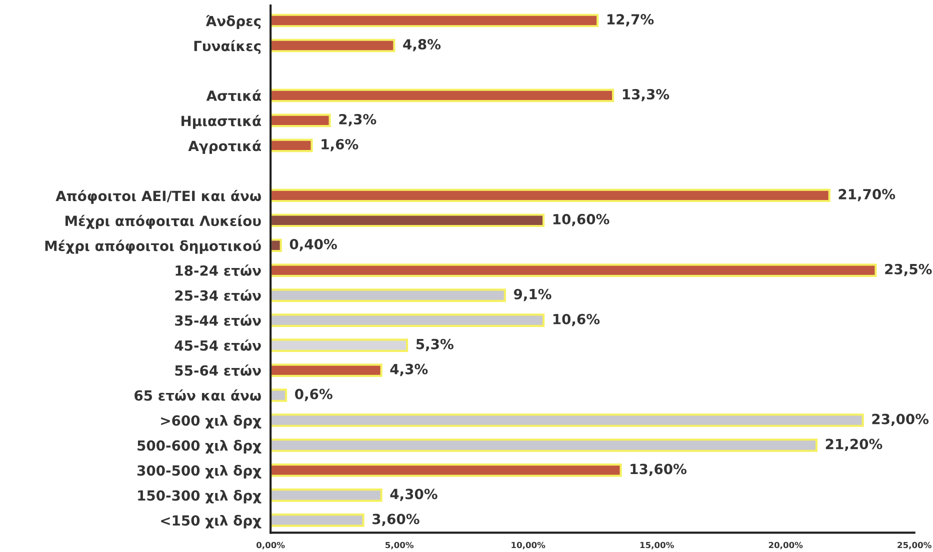 This screenshot has height=552, width=933. Describe the element at coordinates (576, 320) in the screenshot. I see `data-label: 10,6%` at that location.